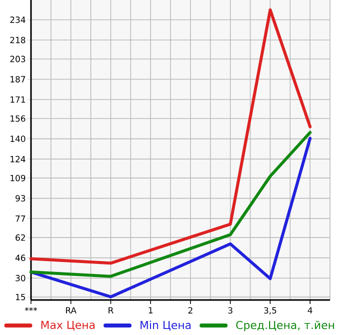 Image resolution: width=345 pixels, height=335 pixels. Describe the element at coordinates (18, 178) in the screenshot. I see `y-tick-label: 109` at that location.